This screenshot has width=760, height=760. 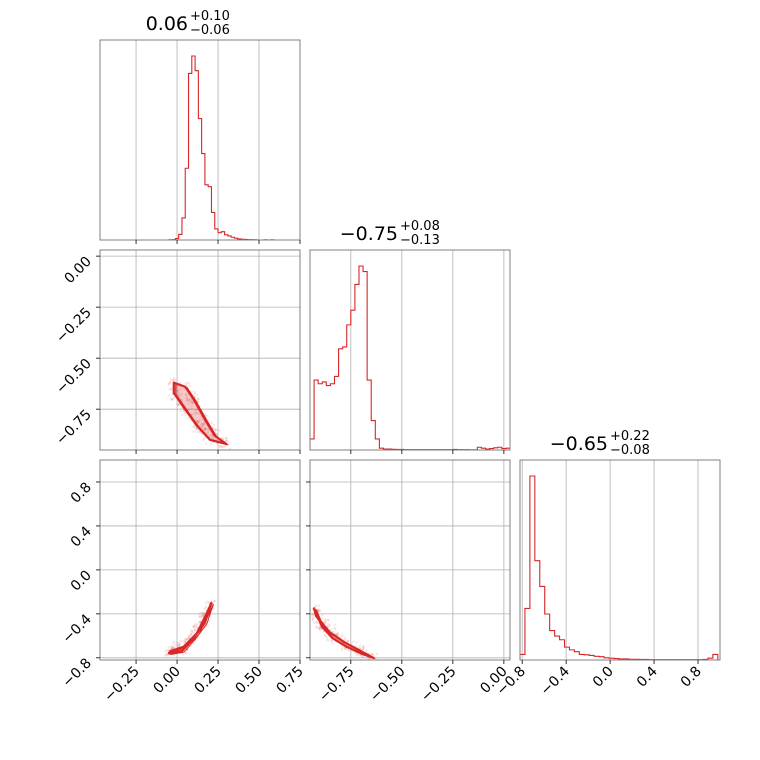 I want to click on x-tick-label: −0.50, so click(x=388, y=685).